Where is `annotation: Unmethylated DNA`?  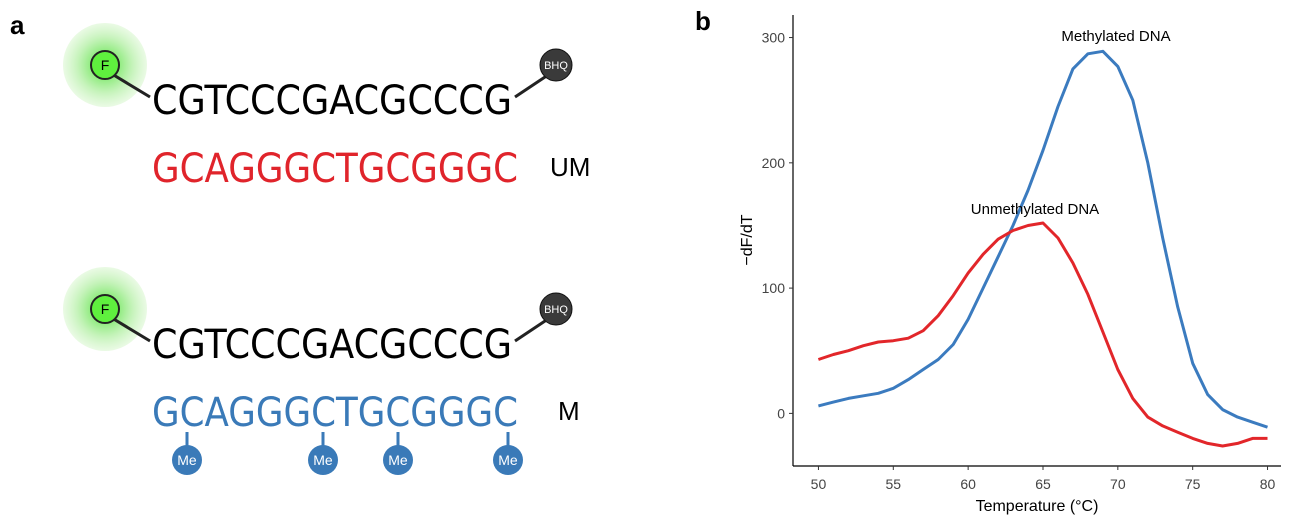
annotation: Unmethylated DNA is located at coordinates (1035, 209).